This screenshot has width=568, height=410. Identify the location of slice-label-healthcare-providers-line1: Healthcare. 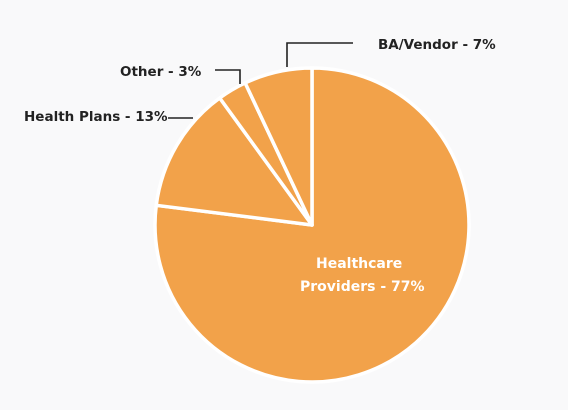
(359, 264).